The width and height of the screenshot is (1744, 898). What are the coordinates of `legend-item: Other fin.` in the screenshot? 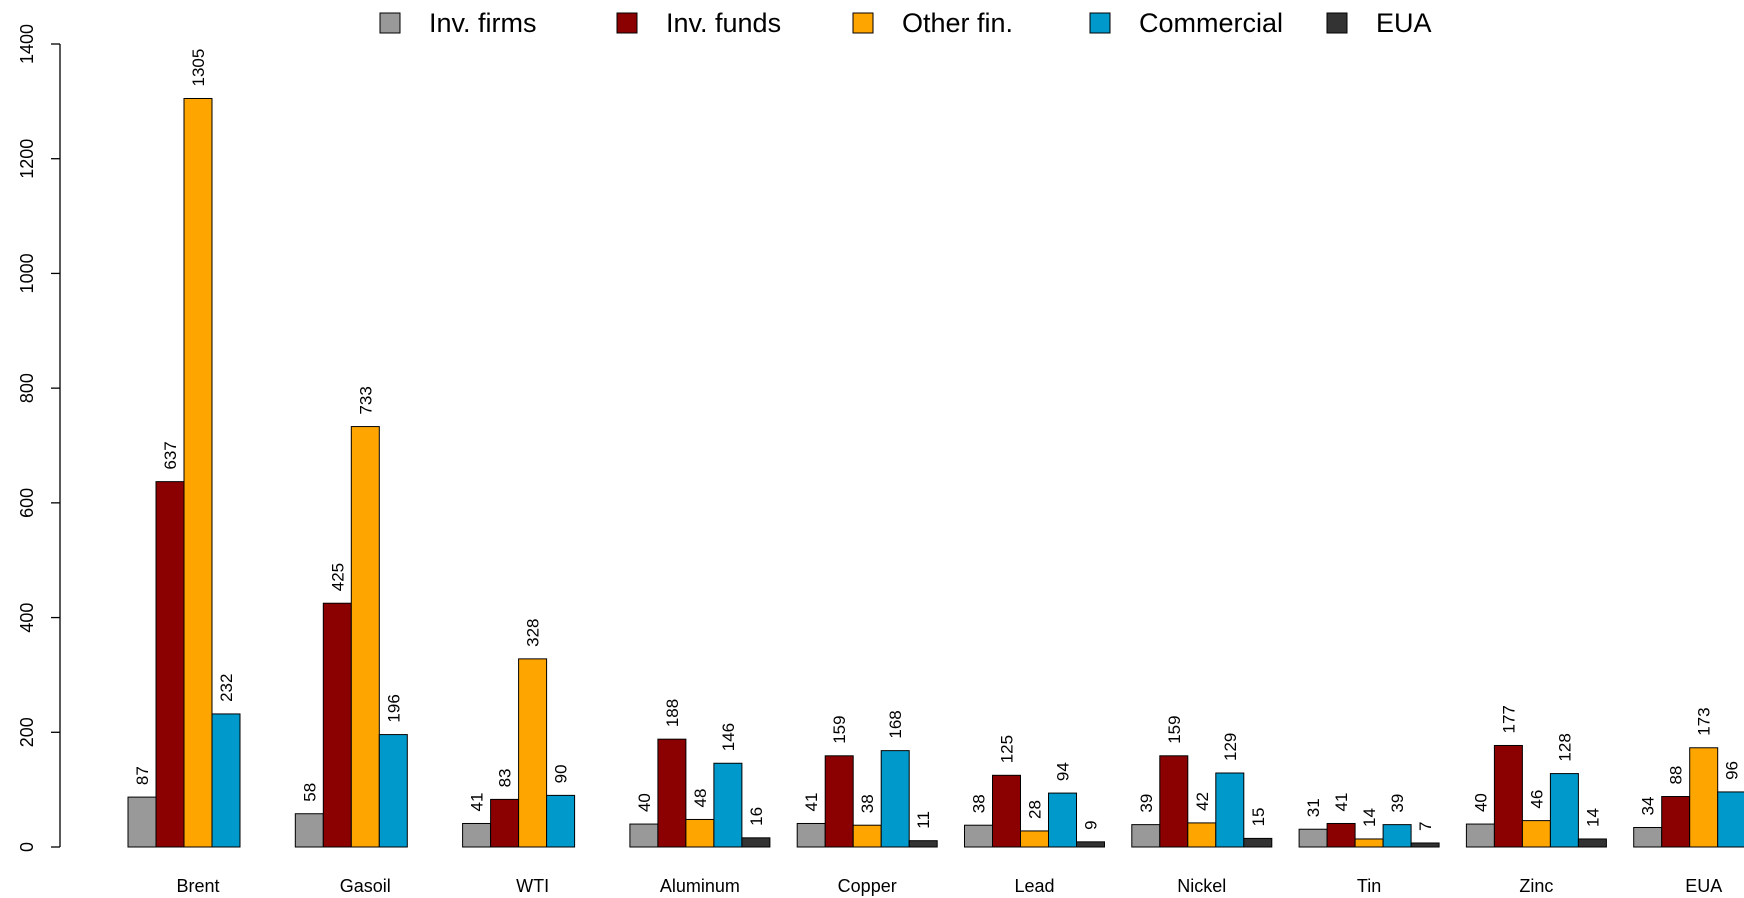 It's located at (932, 23).